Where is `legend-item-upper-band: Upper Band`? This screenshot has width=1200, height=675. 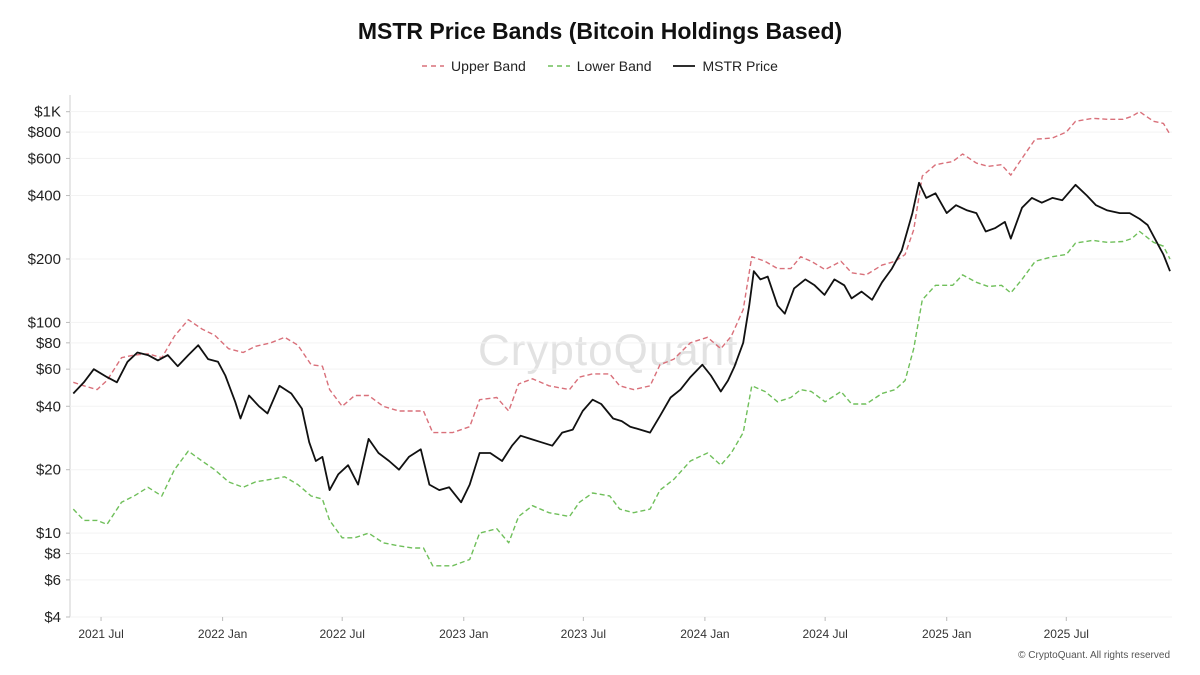 legend-item-upper-band: Upper Band is located at coordinates (474, 66).